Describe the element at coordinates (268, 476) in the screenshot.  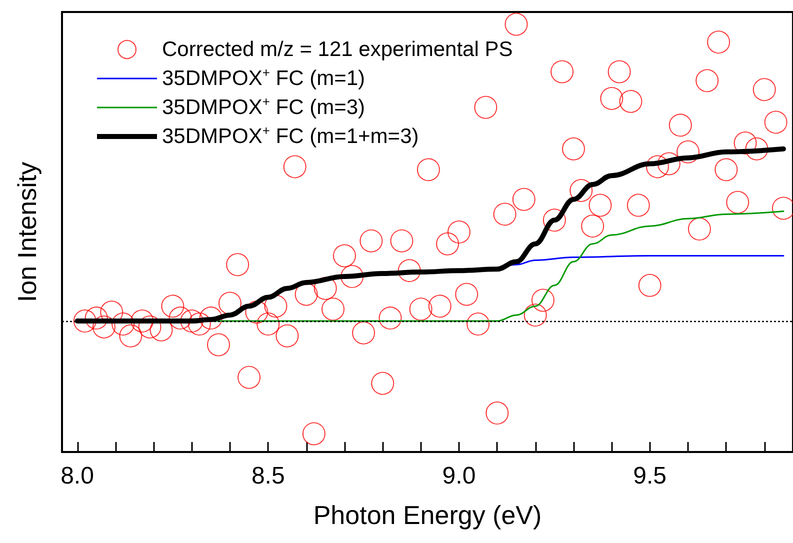
I see `x-tick-label: 8.5` at that location.